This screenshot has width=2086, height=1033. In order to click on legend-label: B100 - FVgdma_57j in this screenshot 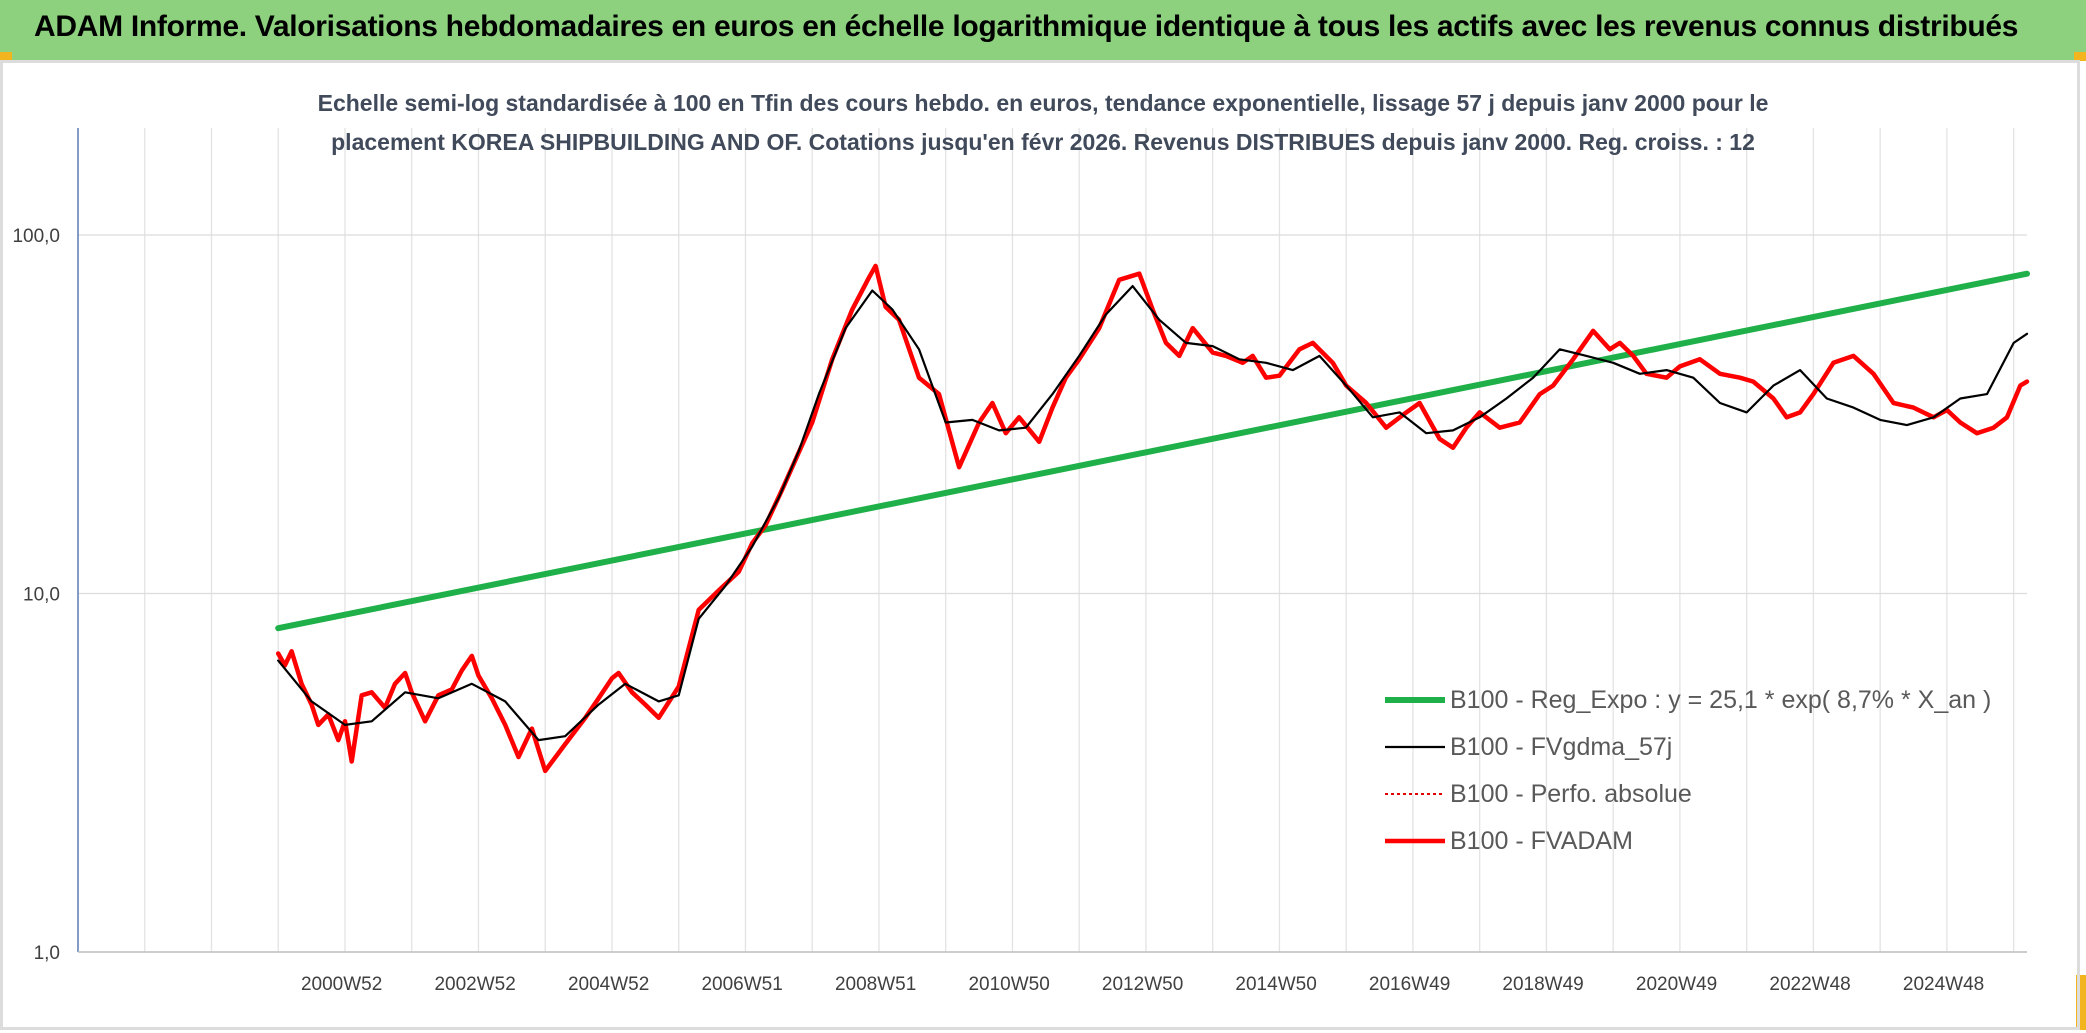, I will do `click(1561, 747)`.